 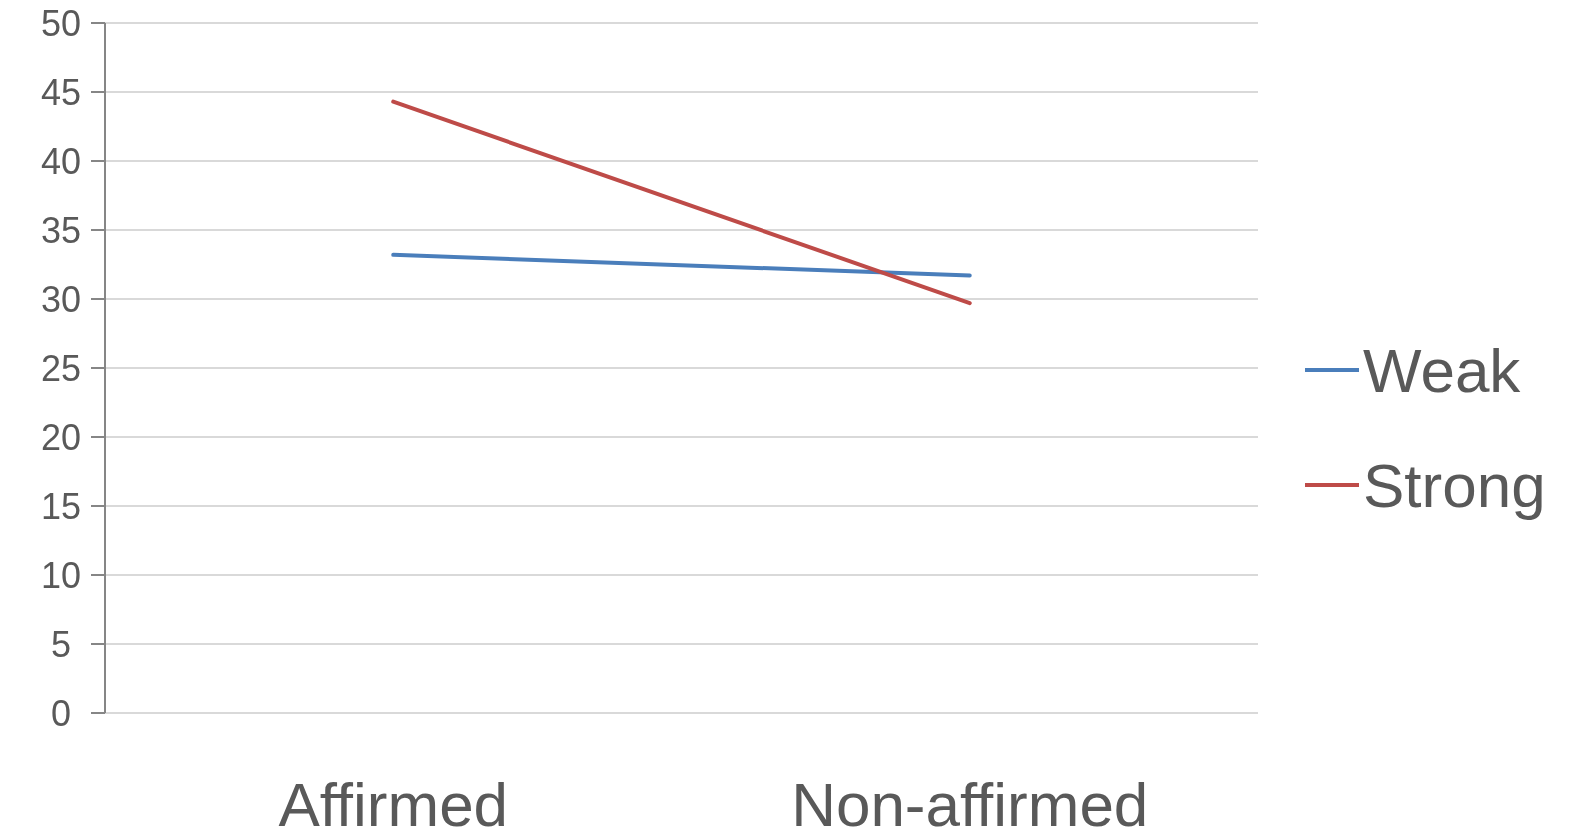 What do you see at coordinates (61, 575) in the screenshot?
I see `y-tick-label: 10` at bounding box center [61, 575].